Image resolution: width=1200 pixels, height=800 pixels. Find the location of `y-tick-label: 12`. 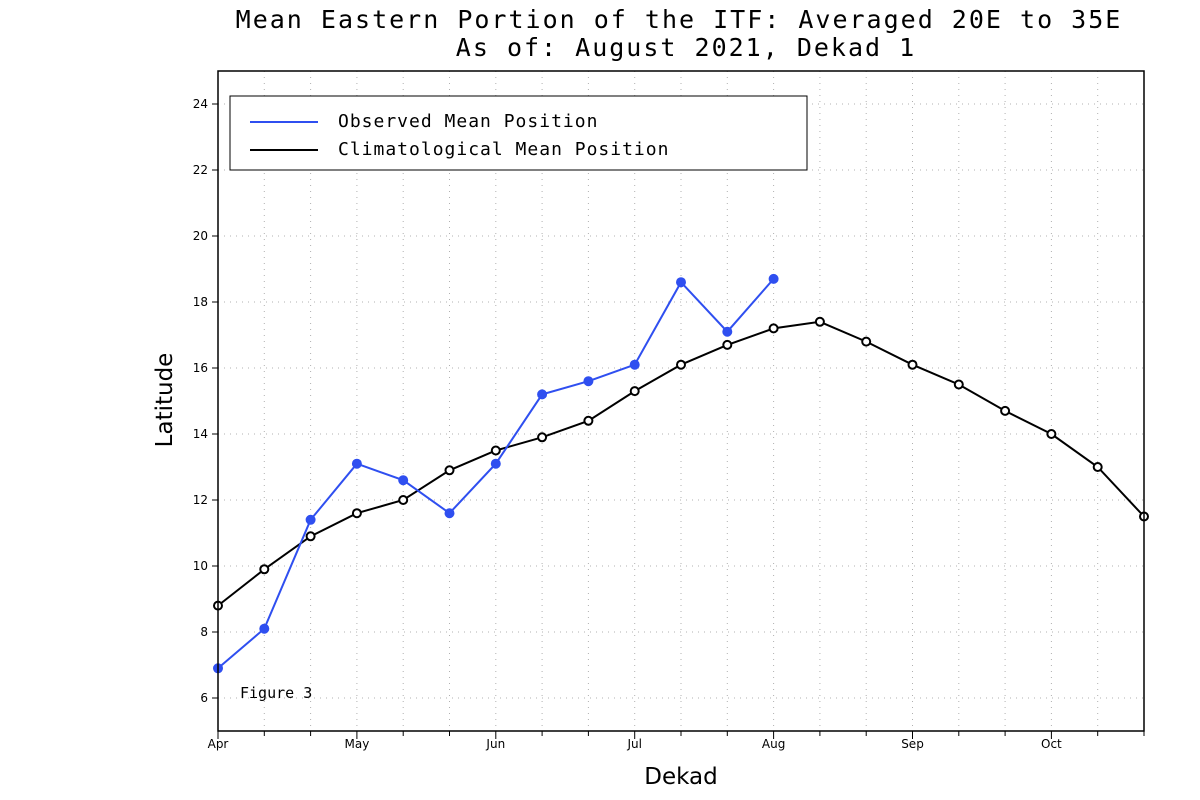

y-tick-label: 12 is located at coordinates (200, 500).